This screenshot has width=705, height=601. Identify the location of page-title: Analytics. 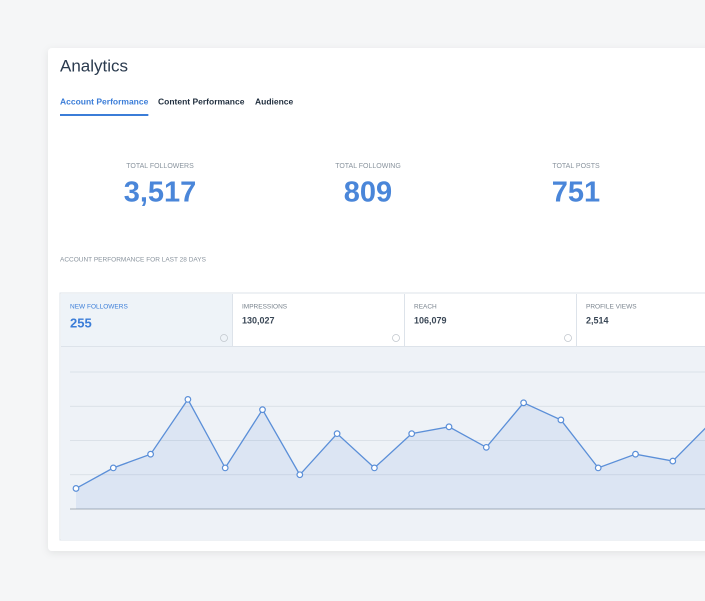
(94, 65).